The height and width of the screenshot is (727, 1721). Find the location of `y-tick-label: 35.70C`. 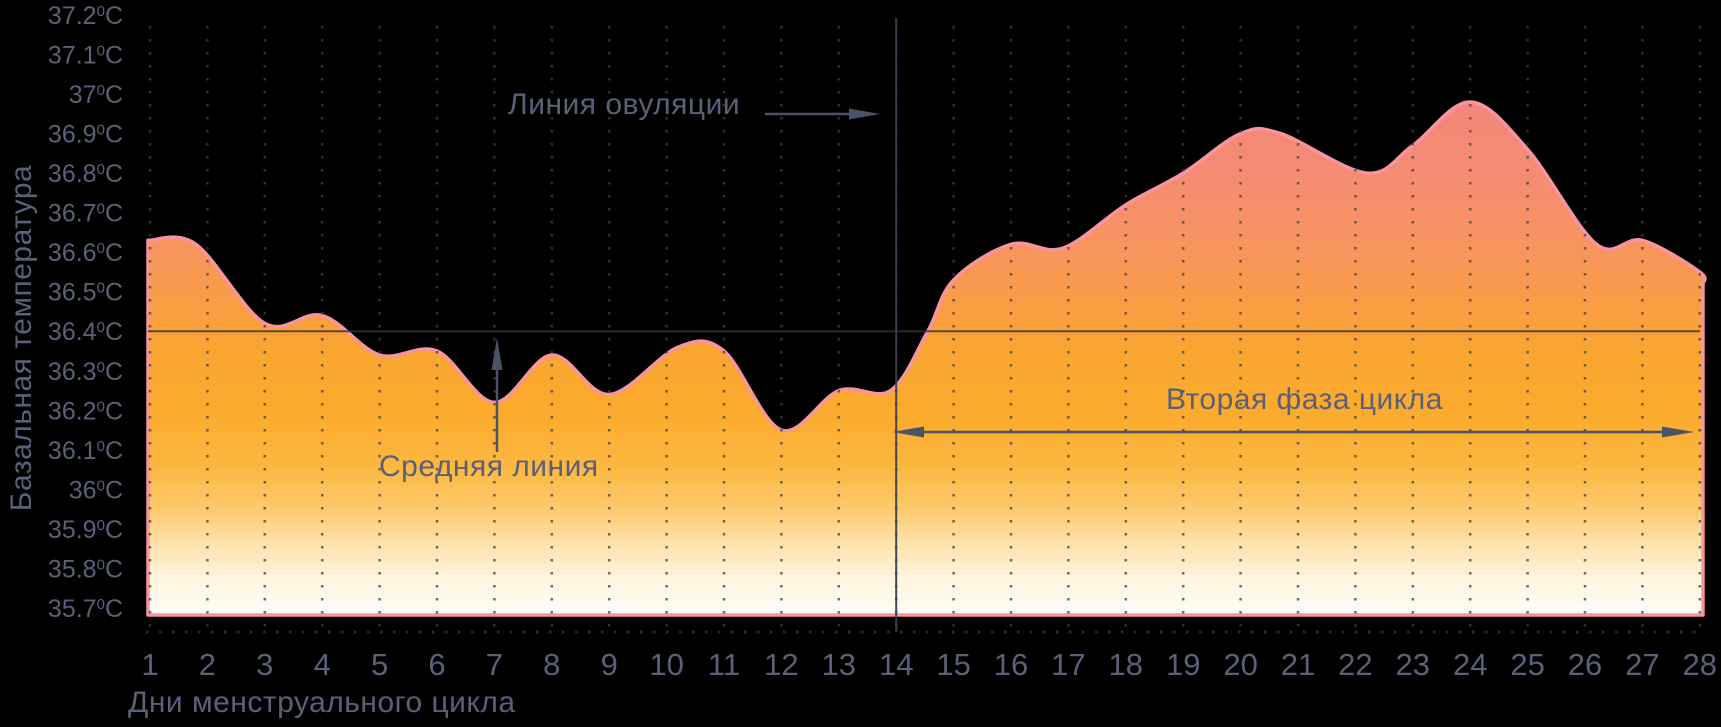

y-tick-label: 35.70C is located at coordinates (85, 609).